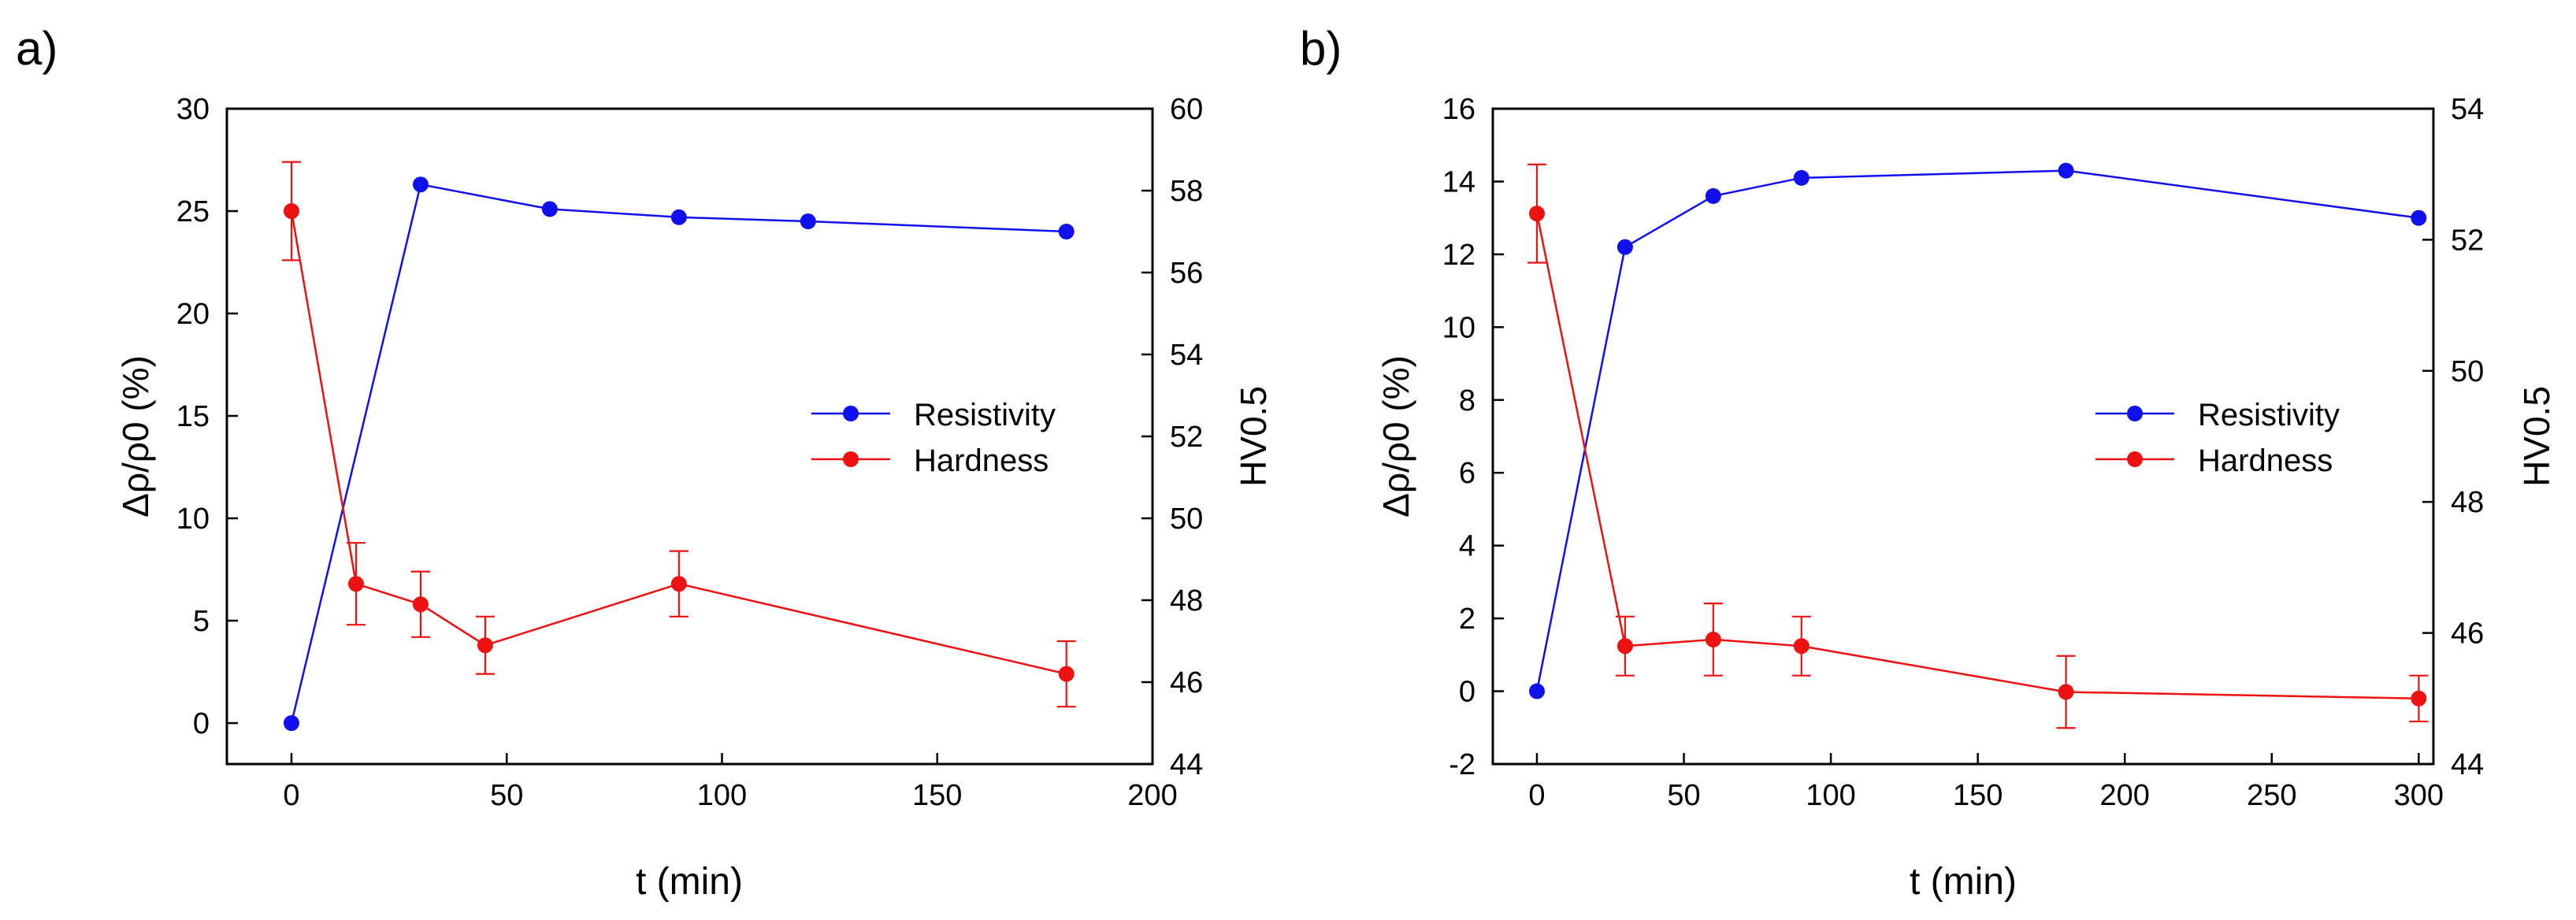 This screenshot has width=2576, height=920. What do you see at coordinates (1186, 273) in the screenshot?
I see `y-tick-label-right: 56` at bounding box center [1186, 273].